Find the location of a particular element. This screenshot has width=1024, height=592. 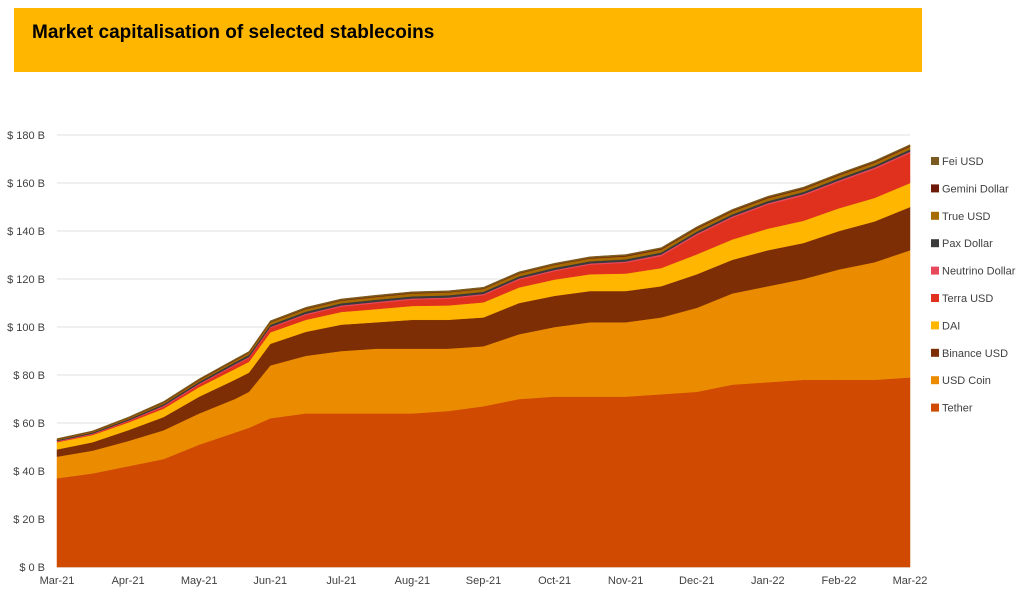

y-tick-label: $ 40 B is located at coordinates (29, 472).